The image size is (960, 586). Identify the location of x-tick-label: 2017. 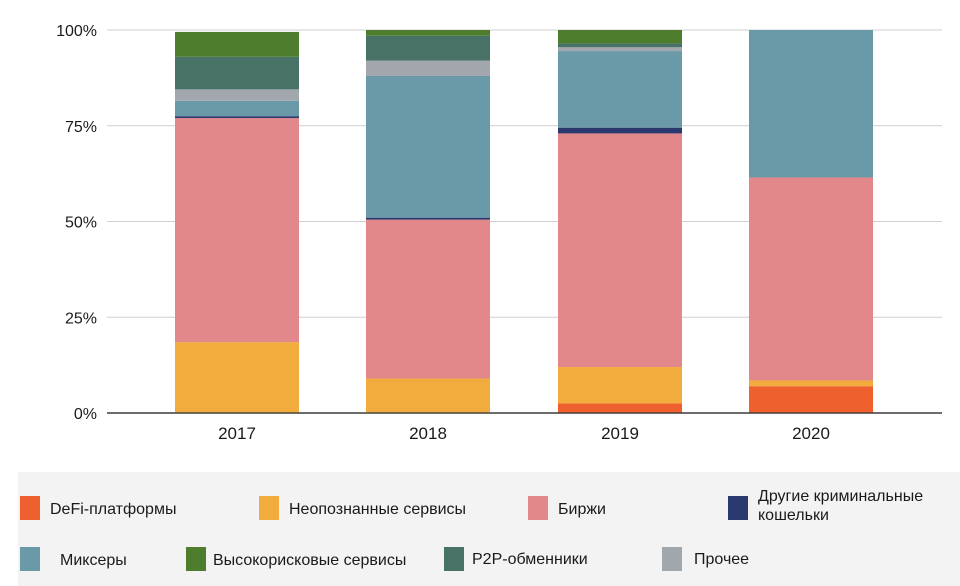
(237, 433).